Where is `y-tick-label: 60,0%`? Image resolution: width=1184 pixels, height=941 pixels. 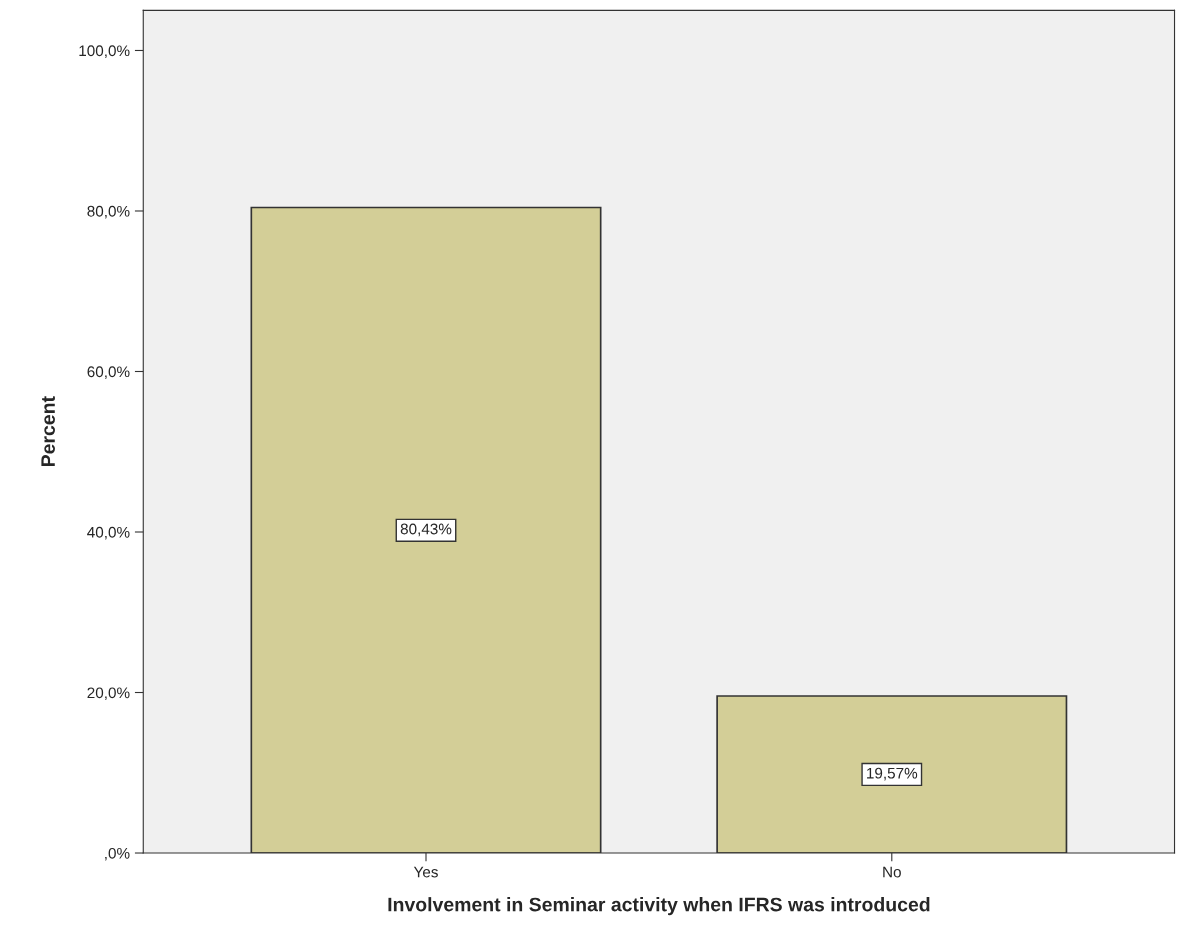
y-tick-label: 60,0% is located at coordinates (108, 372).